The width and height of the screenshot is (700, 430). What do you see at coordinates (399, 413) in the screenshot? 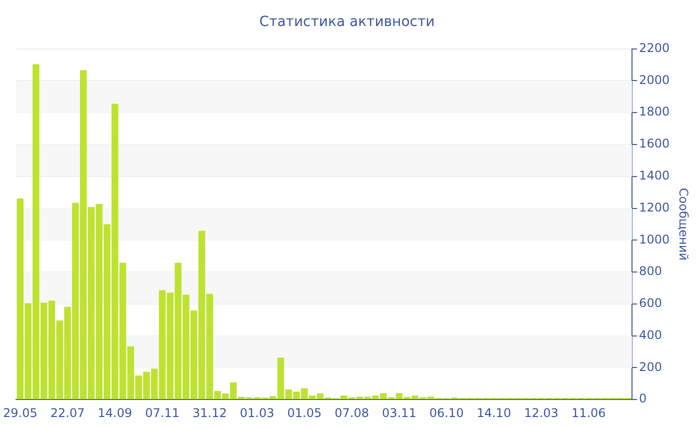
I see `x-tick-label: 03.11` at bounding box center [399, 413].